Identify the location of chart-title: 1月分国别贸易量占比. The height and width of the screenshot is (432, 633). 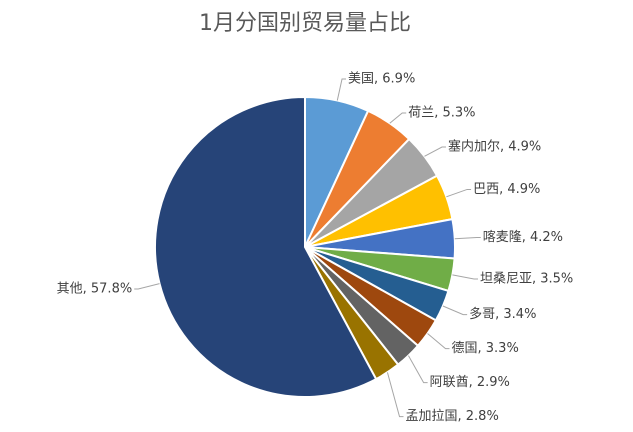
(305, 23).